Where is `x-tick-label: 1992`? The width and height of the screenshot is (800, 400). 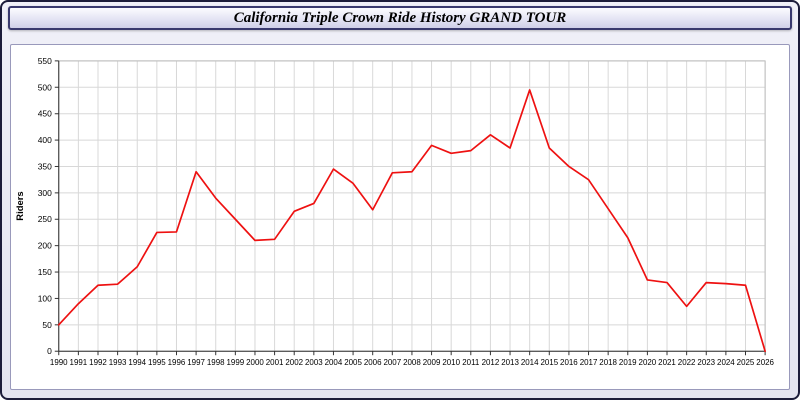
x-tick-label: 1992 is located at coordinates (98, 362).